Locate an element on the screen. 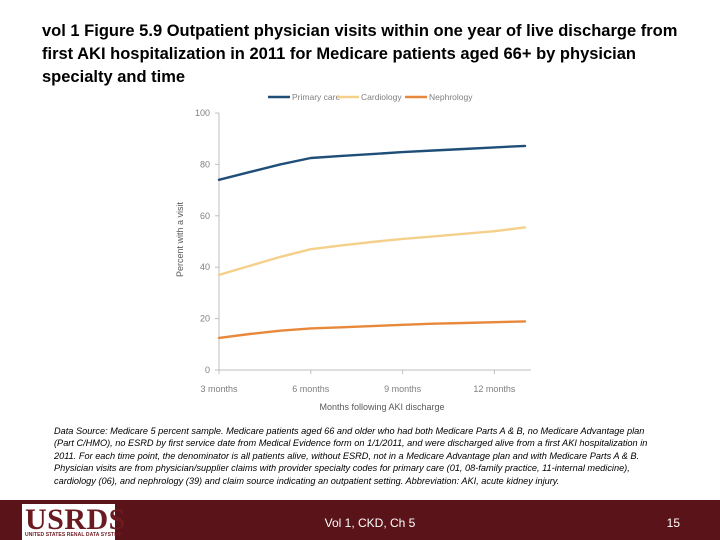 The height and width of the screenshot is (540, 720). usrds-logo: USRDS UNITED STATES RENAL DATA SYSTEM is located at coordinates (73, 522).